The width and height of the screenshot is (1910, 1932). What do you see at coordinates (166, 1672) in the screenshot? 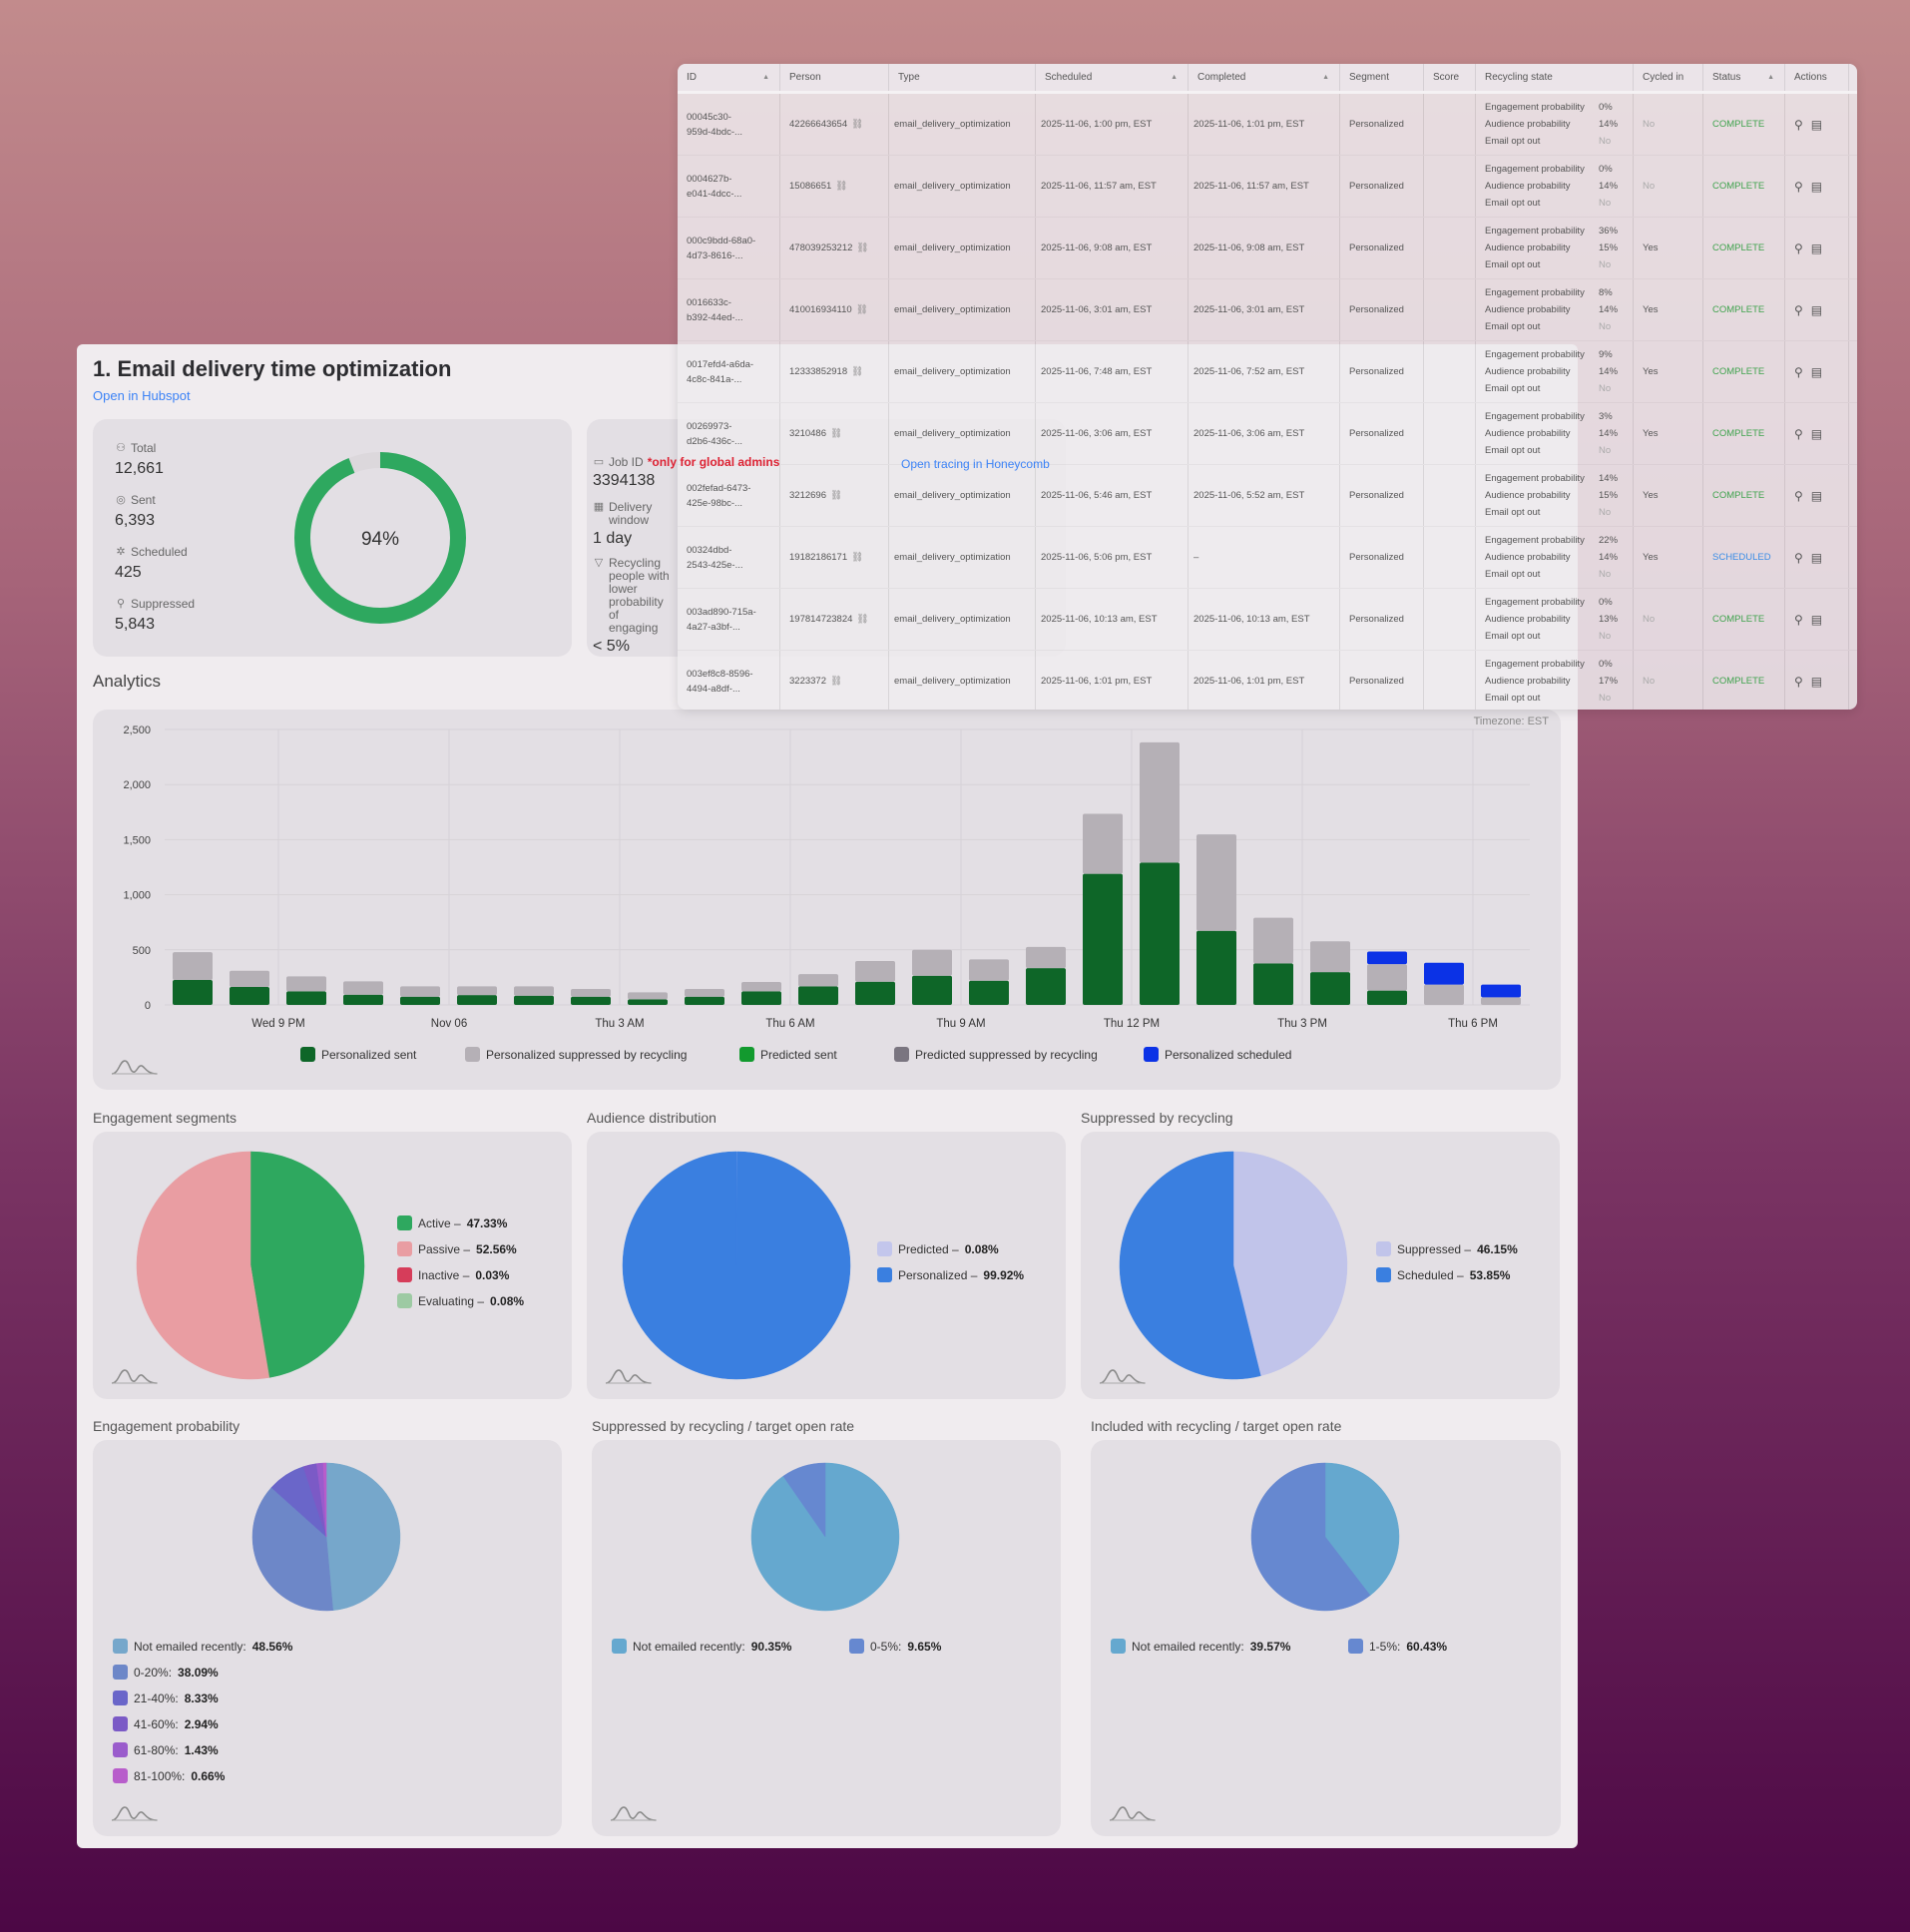
I see `legend-item: 0-20%: 38.09%` at bounding box center [166, 1672].